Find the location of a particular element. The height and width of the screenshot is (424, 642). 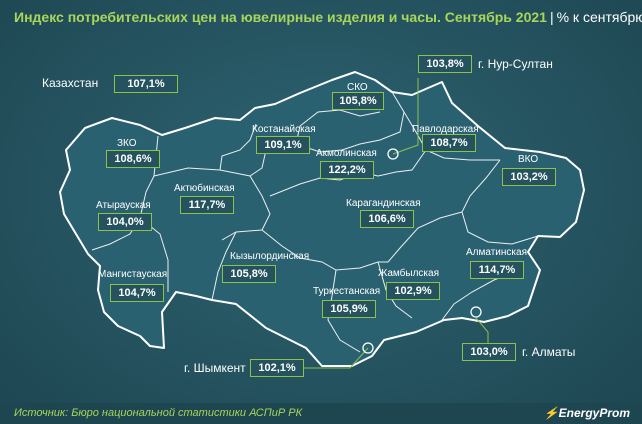

city-value-shymkent: 102,1% is located at coordinates (277, 368).